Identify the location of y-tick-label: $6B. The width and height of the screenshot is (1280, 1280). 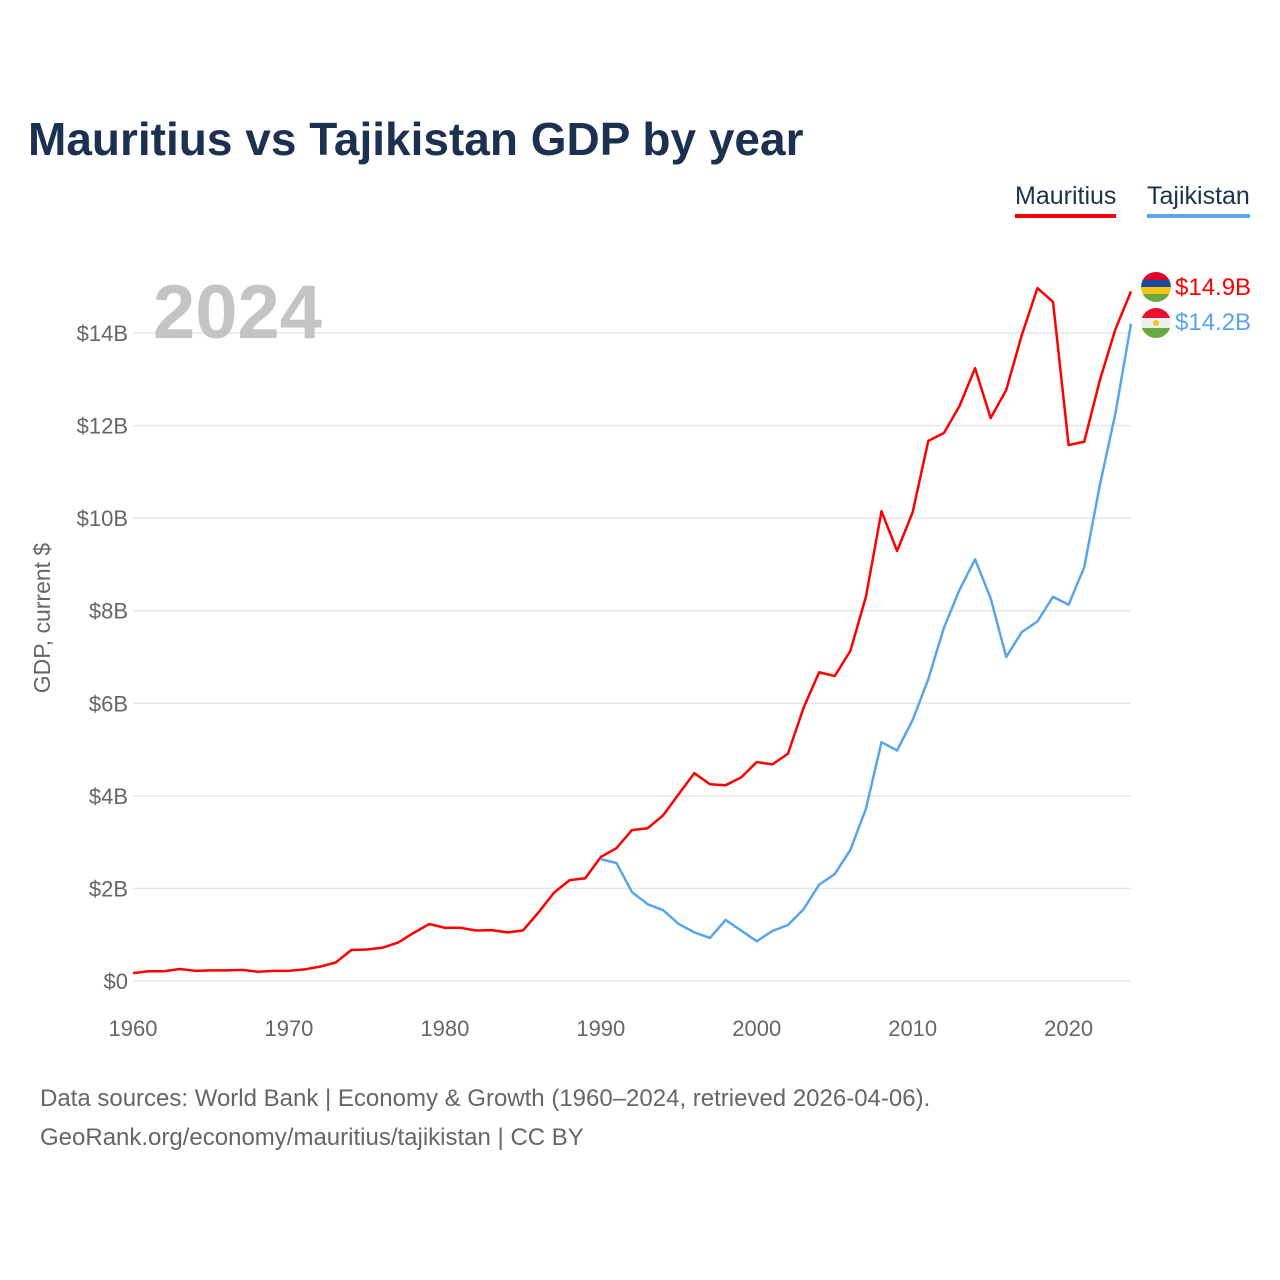
(108, 703).